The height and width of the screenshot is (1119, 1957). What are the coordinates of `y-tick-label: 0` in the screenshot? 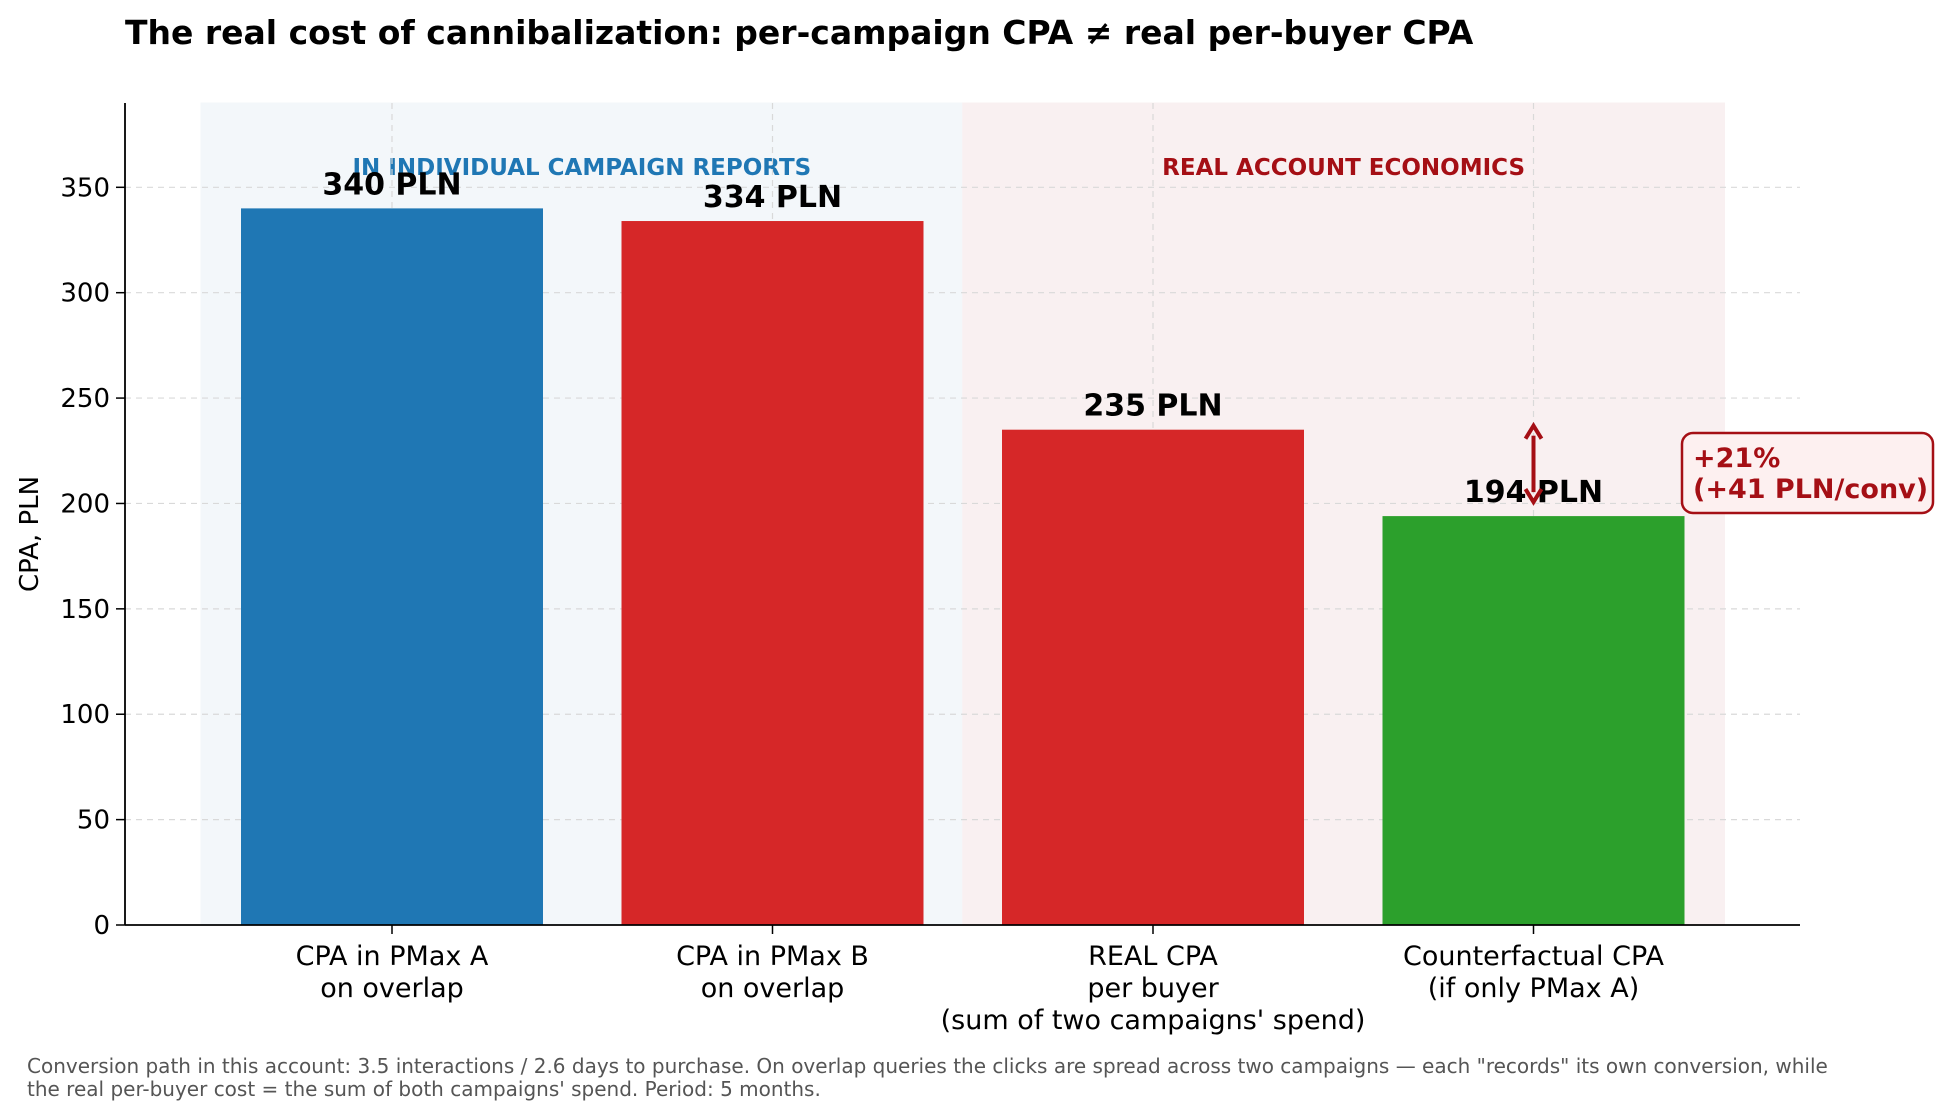 It's located at (101, 926).